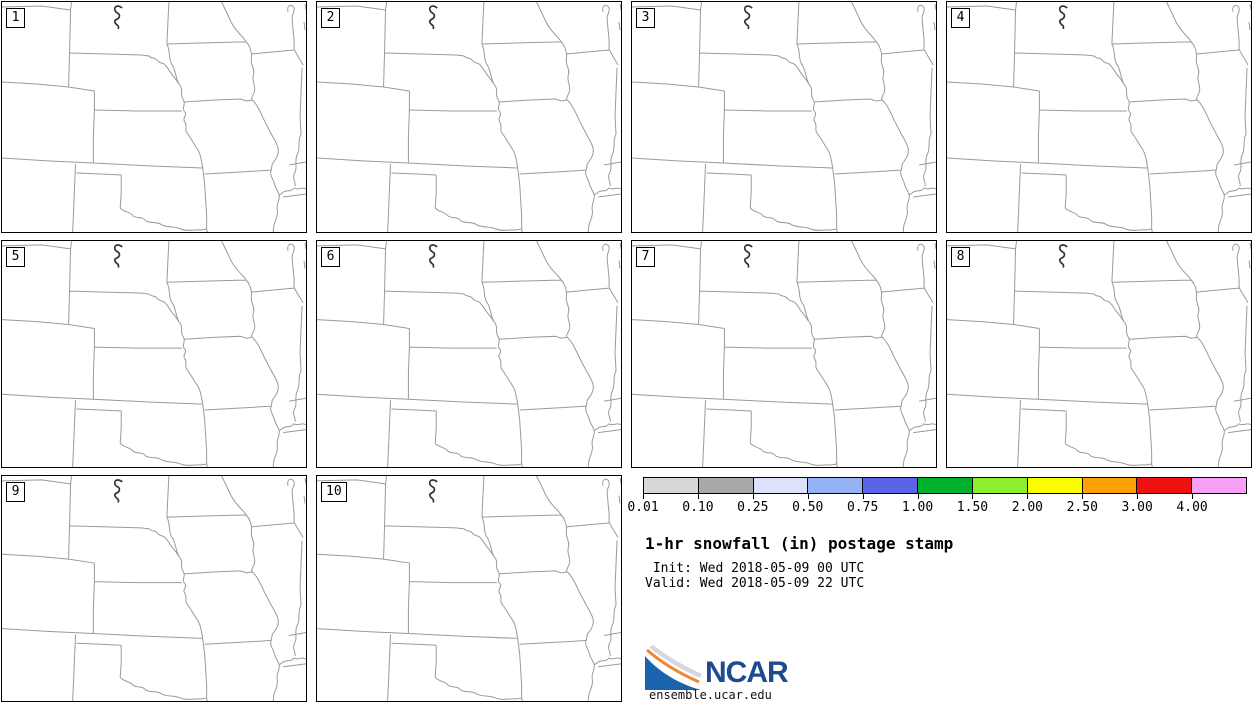 The height and width of the screenshot is (703, 1260). I want to click on map-panel-member-2: 2, so click(469, 117).